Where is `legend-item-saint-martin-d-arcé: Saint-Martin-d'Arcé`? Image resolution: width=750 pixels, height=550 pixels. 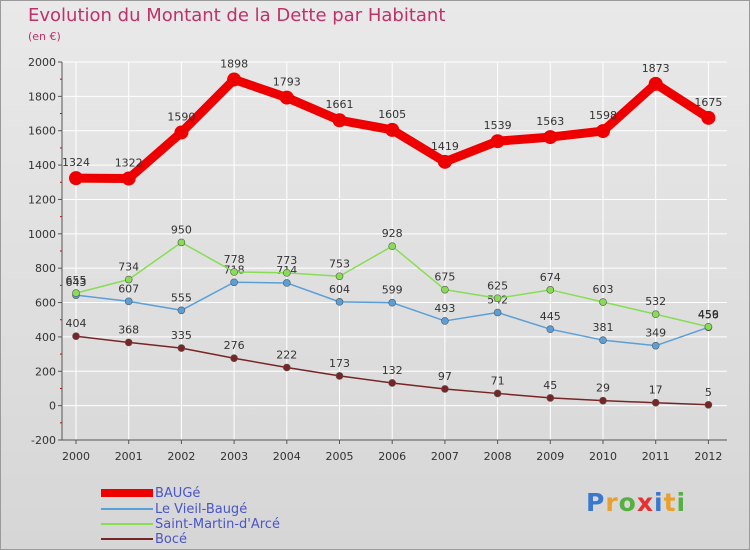
legend-item-saint-martin-d-arcé: Saint-Martin-d'Arcé is located at coordinates (190, 524).